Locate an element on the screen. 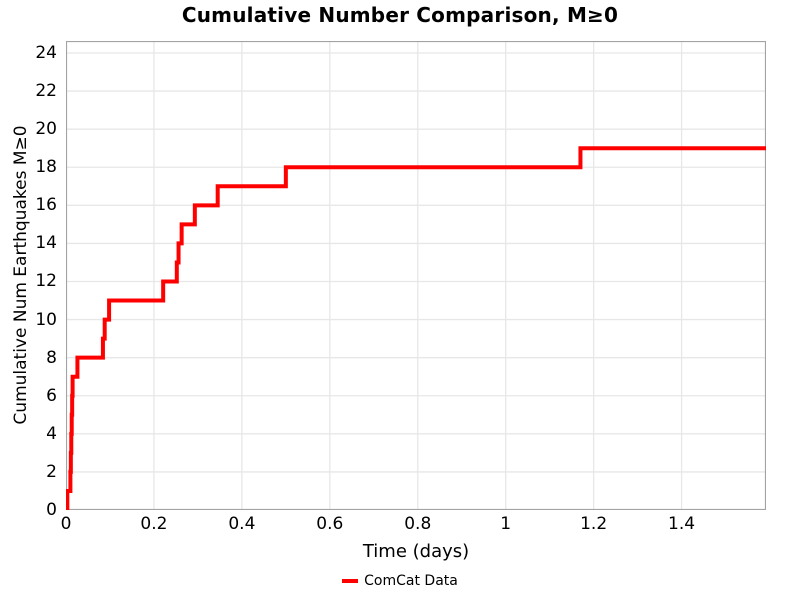 Image resolution: width=800 pixels, height=600 pixels. y-tick-label: 14 is located at coordinates (46, 243).